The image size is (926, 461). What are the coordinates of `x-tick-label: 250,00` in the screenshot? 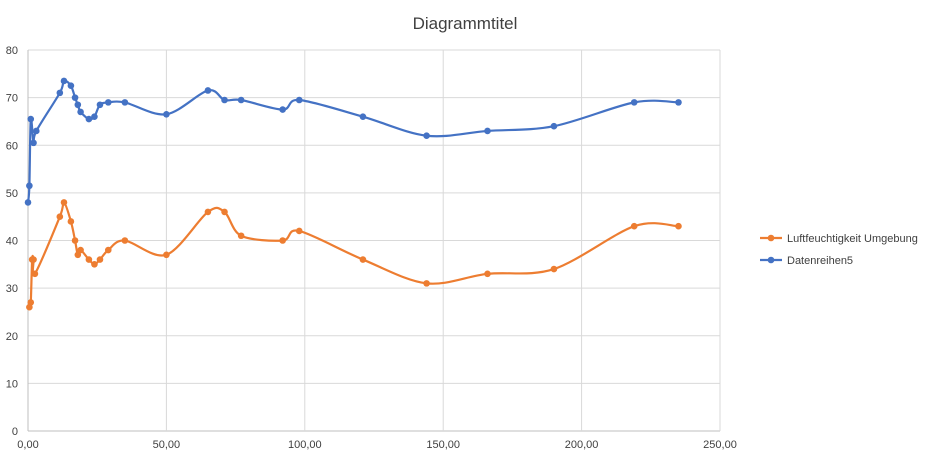 It's located at (720, 445).